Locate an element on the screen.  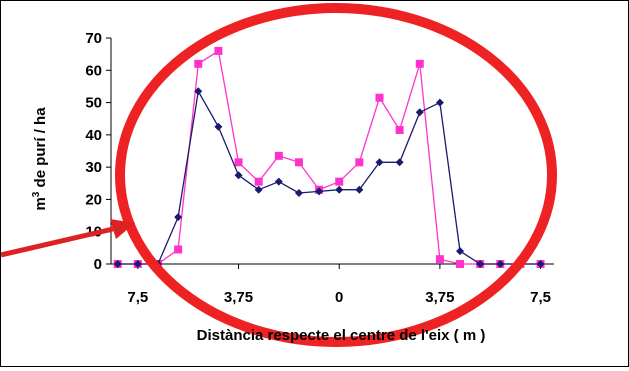
y-axis-title-unit: m is located at coordinates (40, 203).